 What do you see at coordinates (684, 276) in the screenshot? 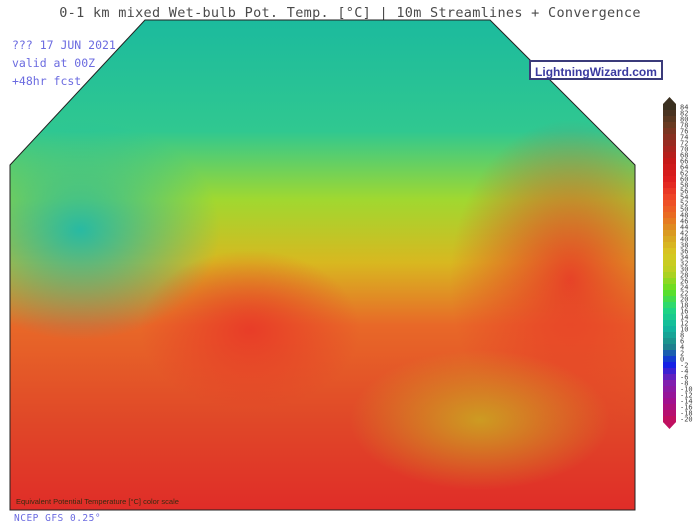
I see `colorbar-label: 28` at bounding box center [684, 276].